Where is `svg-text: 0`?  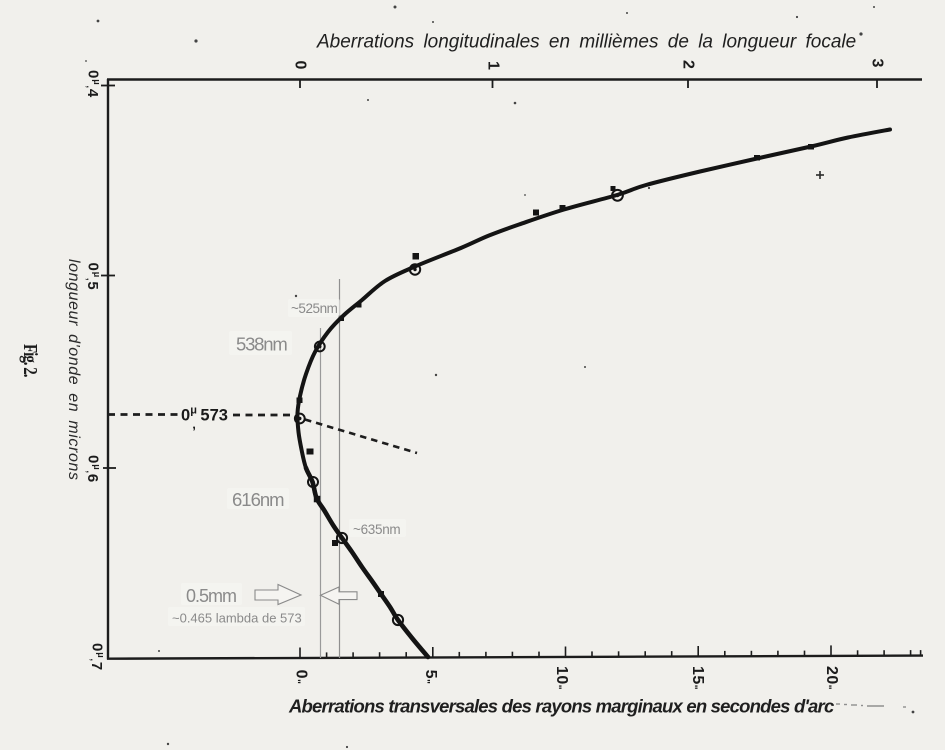 svg-text: 0 is located at coordinates (300, 65).